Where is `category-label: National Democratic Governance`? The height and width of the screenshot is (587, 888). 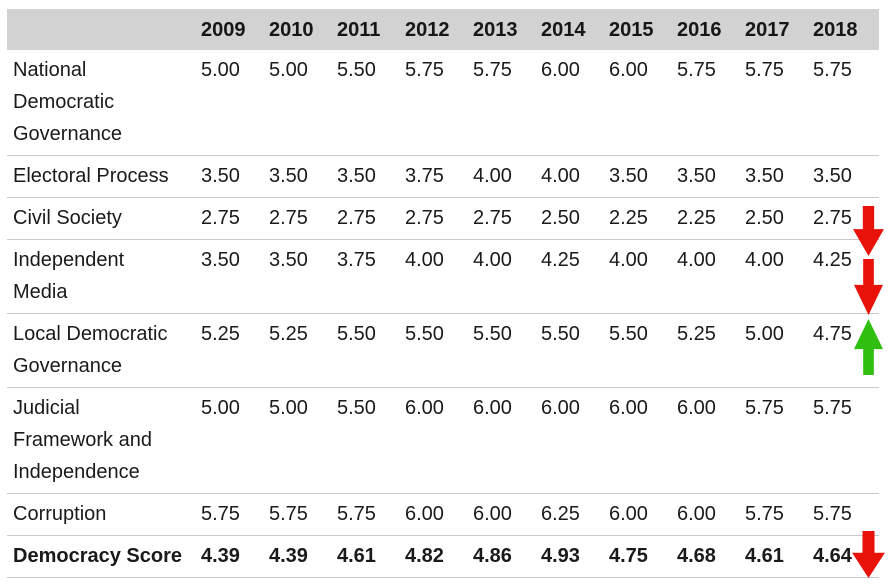
category-label: National Democratic Governance is located at coordinates (103, 103).